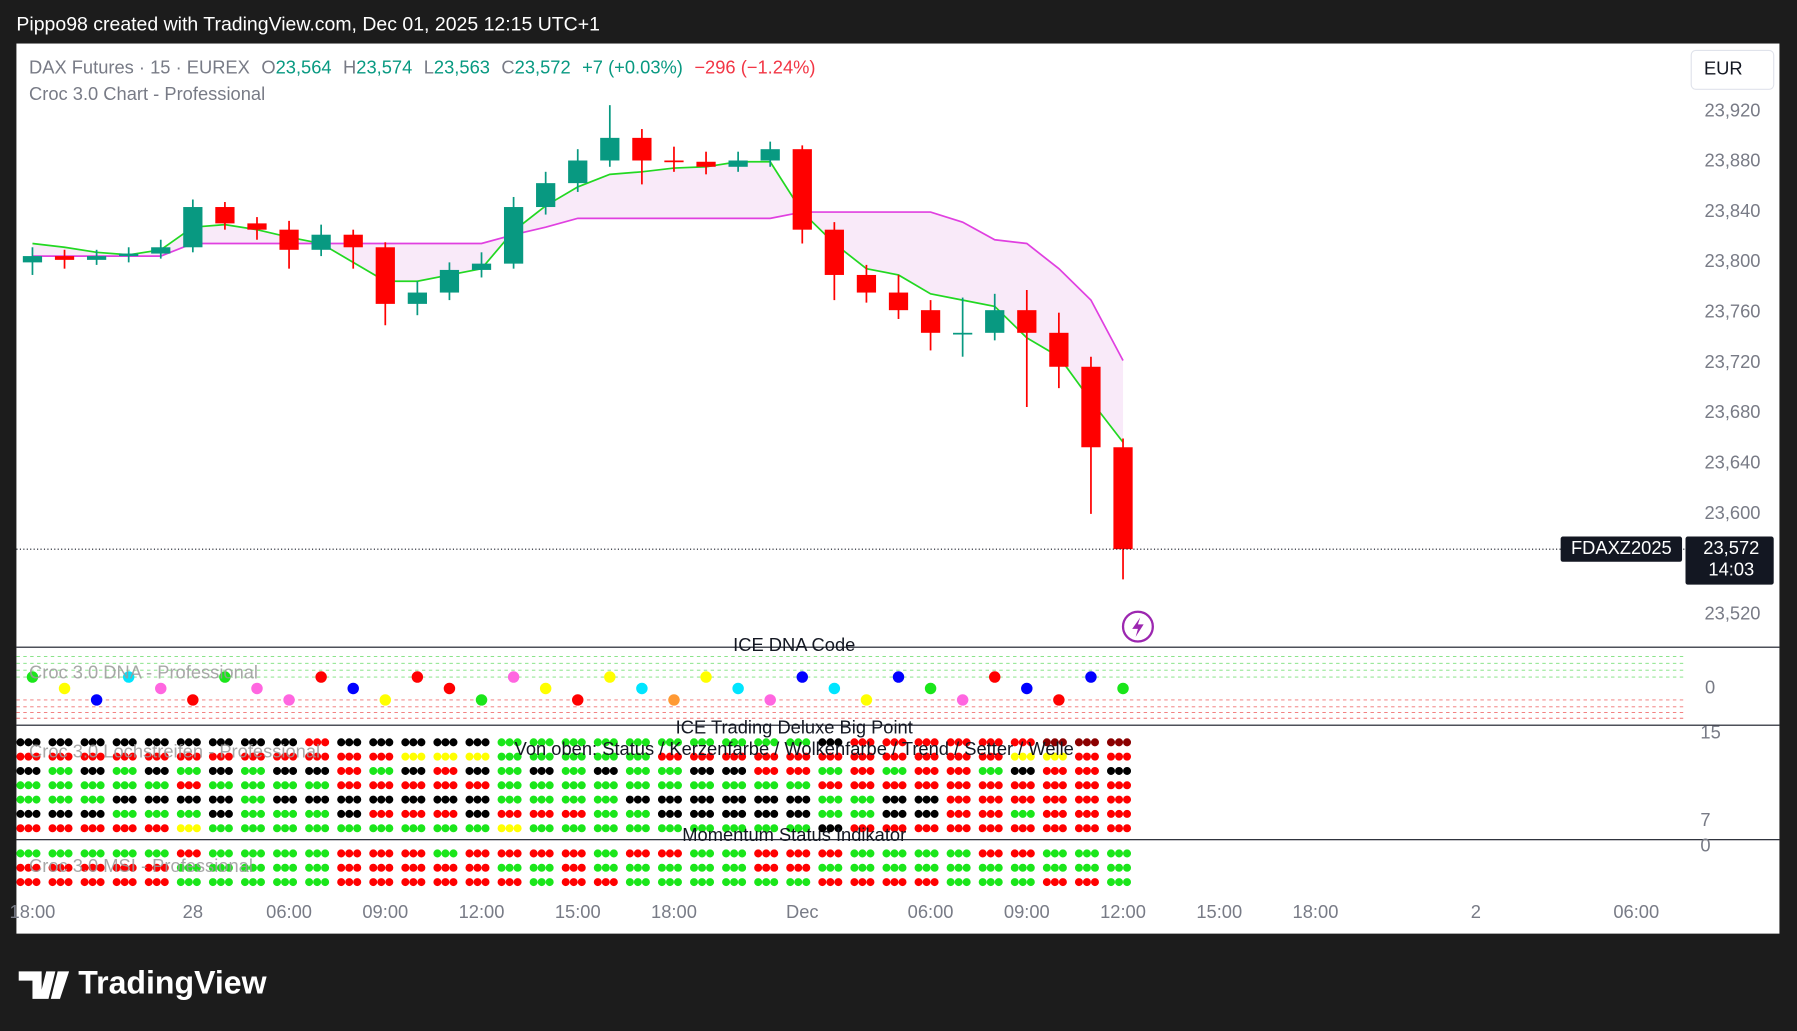 This screenshot has width=1797, height=1031. I want to click on currency-button, so click(1732, 69).